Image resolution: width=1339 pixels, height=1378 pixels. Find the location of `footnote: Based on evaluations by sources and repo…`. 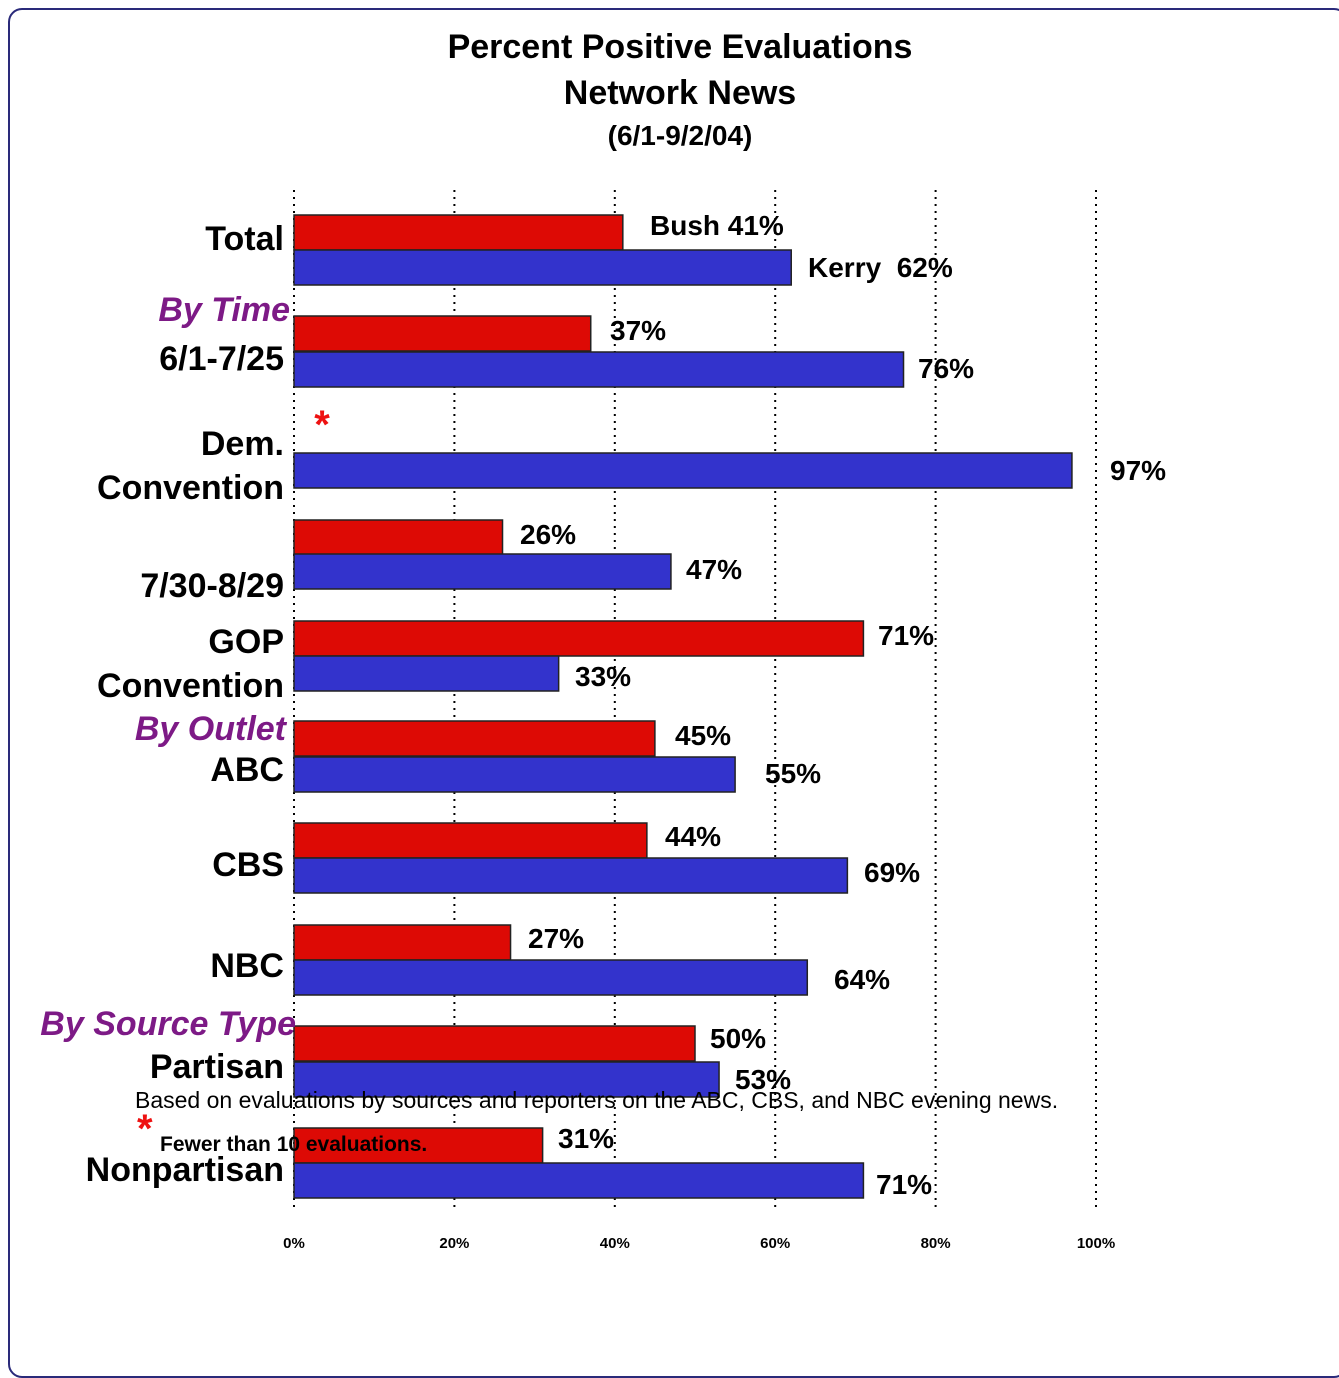

footnote: Based on evaluations by sources and repo… is located at coordinates (597, 1100).